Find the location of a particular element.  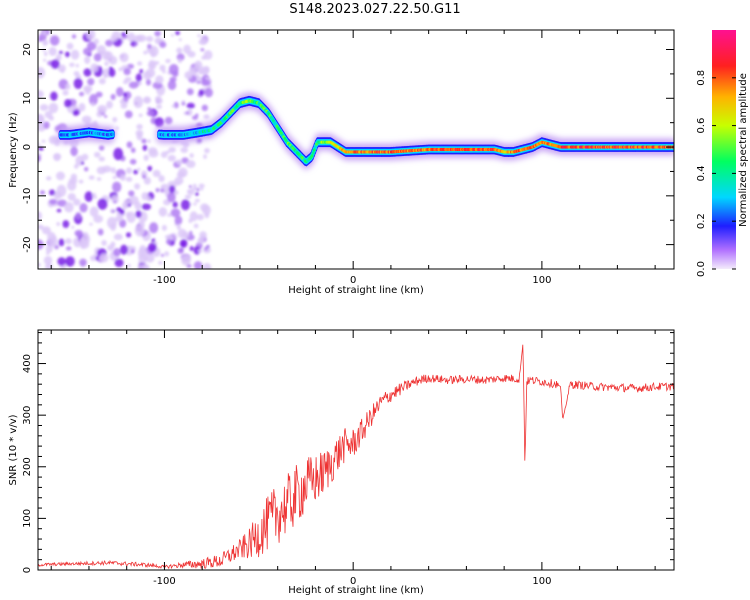

colorbar-tick-label: 0.8 is located at coordinates (701, 78).